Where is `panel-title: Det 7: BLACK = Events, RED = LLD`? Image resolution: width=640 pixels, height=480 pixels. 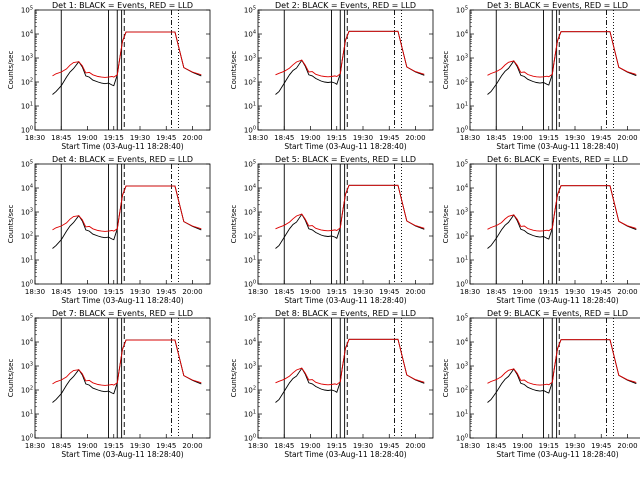
panel-title: Det 7: BLACK = Events, RED = LLD is located at coordinates (122, 313).